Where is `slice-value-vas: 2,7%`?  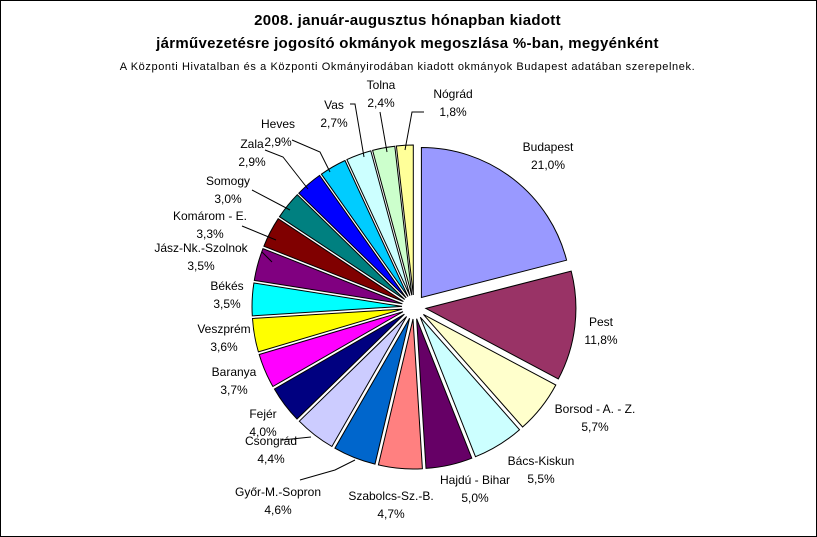
slice-value-vas: 2,7% is located at coordinates (334, 123).